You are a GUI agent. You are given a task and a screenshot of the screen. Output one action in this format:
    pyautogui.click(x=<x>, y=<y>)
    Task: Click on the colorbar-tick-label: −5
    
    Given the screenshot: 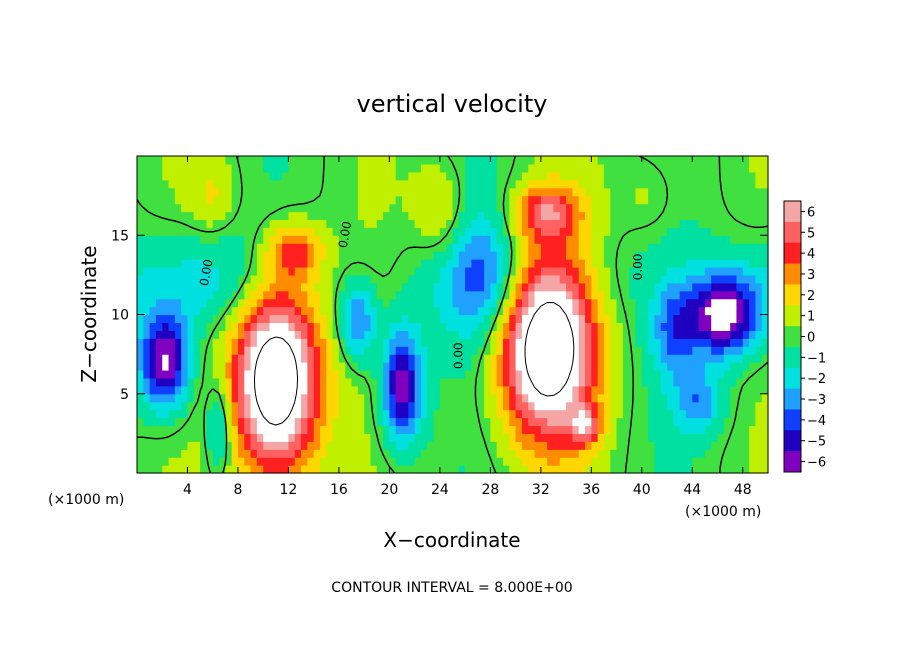 What is the action you would take?
    pyautogui.click(x=816, y=442)
    